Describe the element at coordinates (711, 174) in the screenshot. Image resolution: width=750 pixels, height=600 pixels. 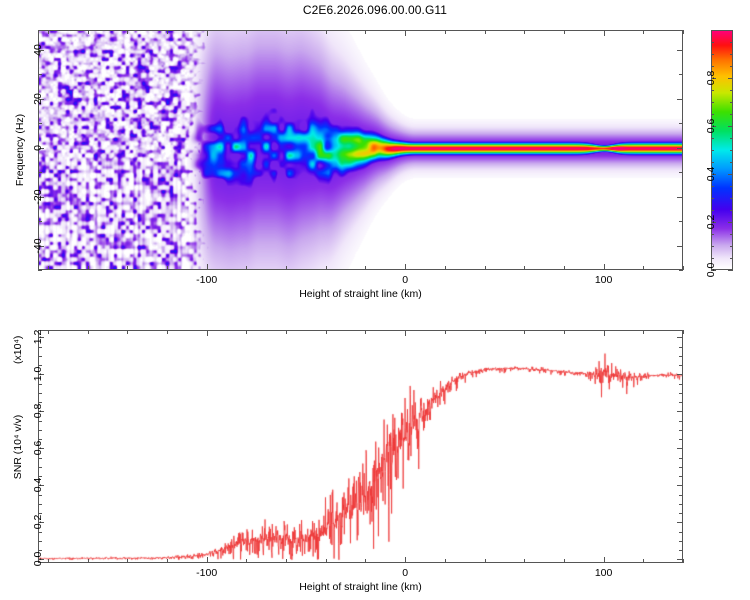
I see `colorbar-tick-label: 0.4` at that location.